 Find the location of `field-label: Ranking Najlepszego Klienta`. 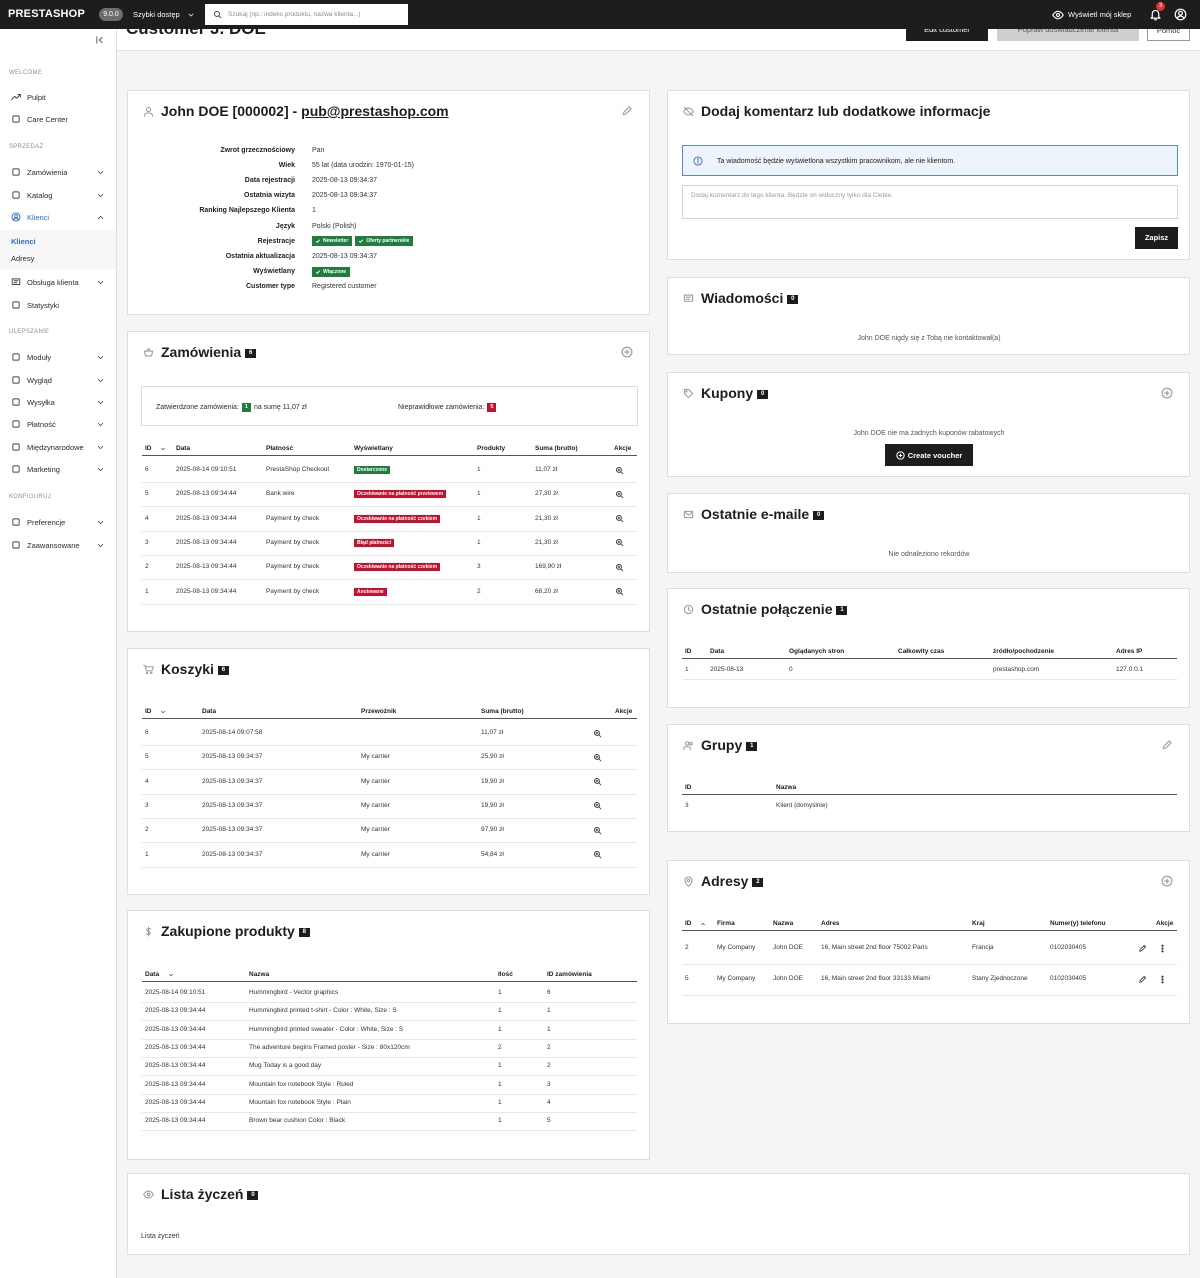

field-label: Ranking Najlepszego Klienta is located at coordinates (247, 211).